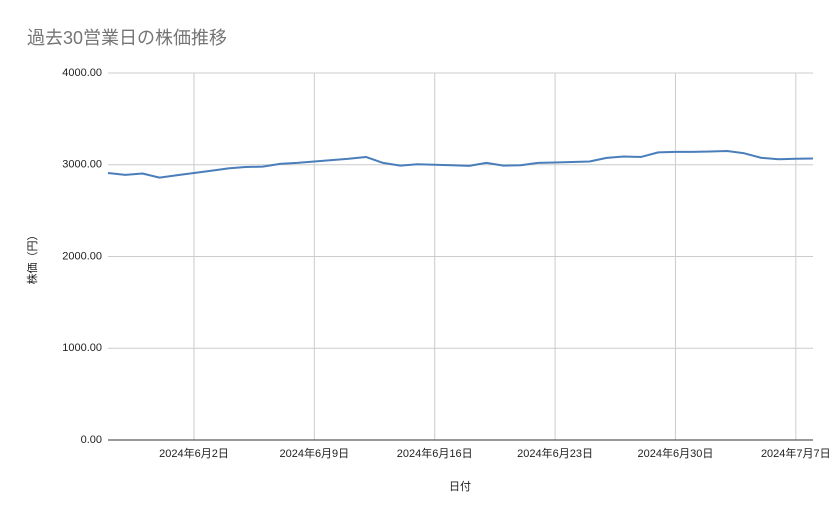  What do you see at coordinates (555, 453) in the screenshot?
I see `x-tick-label: 2024年6月23日` at bounding box center [555, 453].